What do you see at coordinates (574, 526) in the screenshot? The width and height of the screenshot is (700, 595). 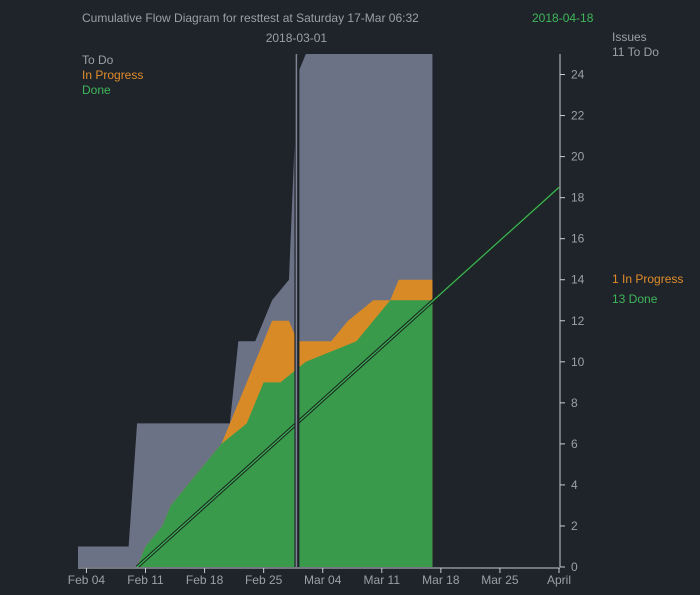 I see `y-tick-label: 2` at bounding box center [574, 526].